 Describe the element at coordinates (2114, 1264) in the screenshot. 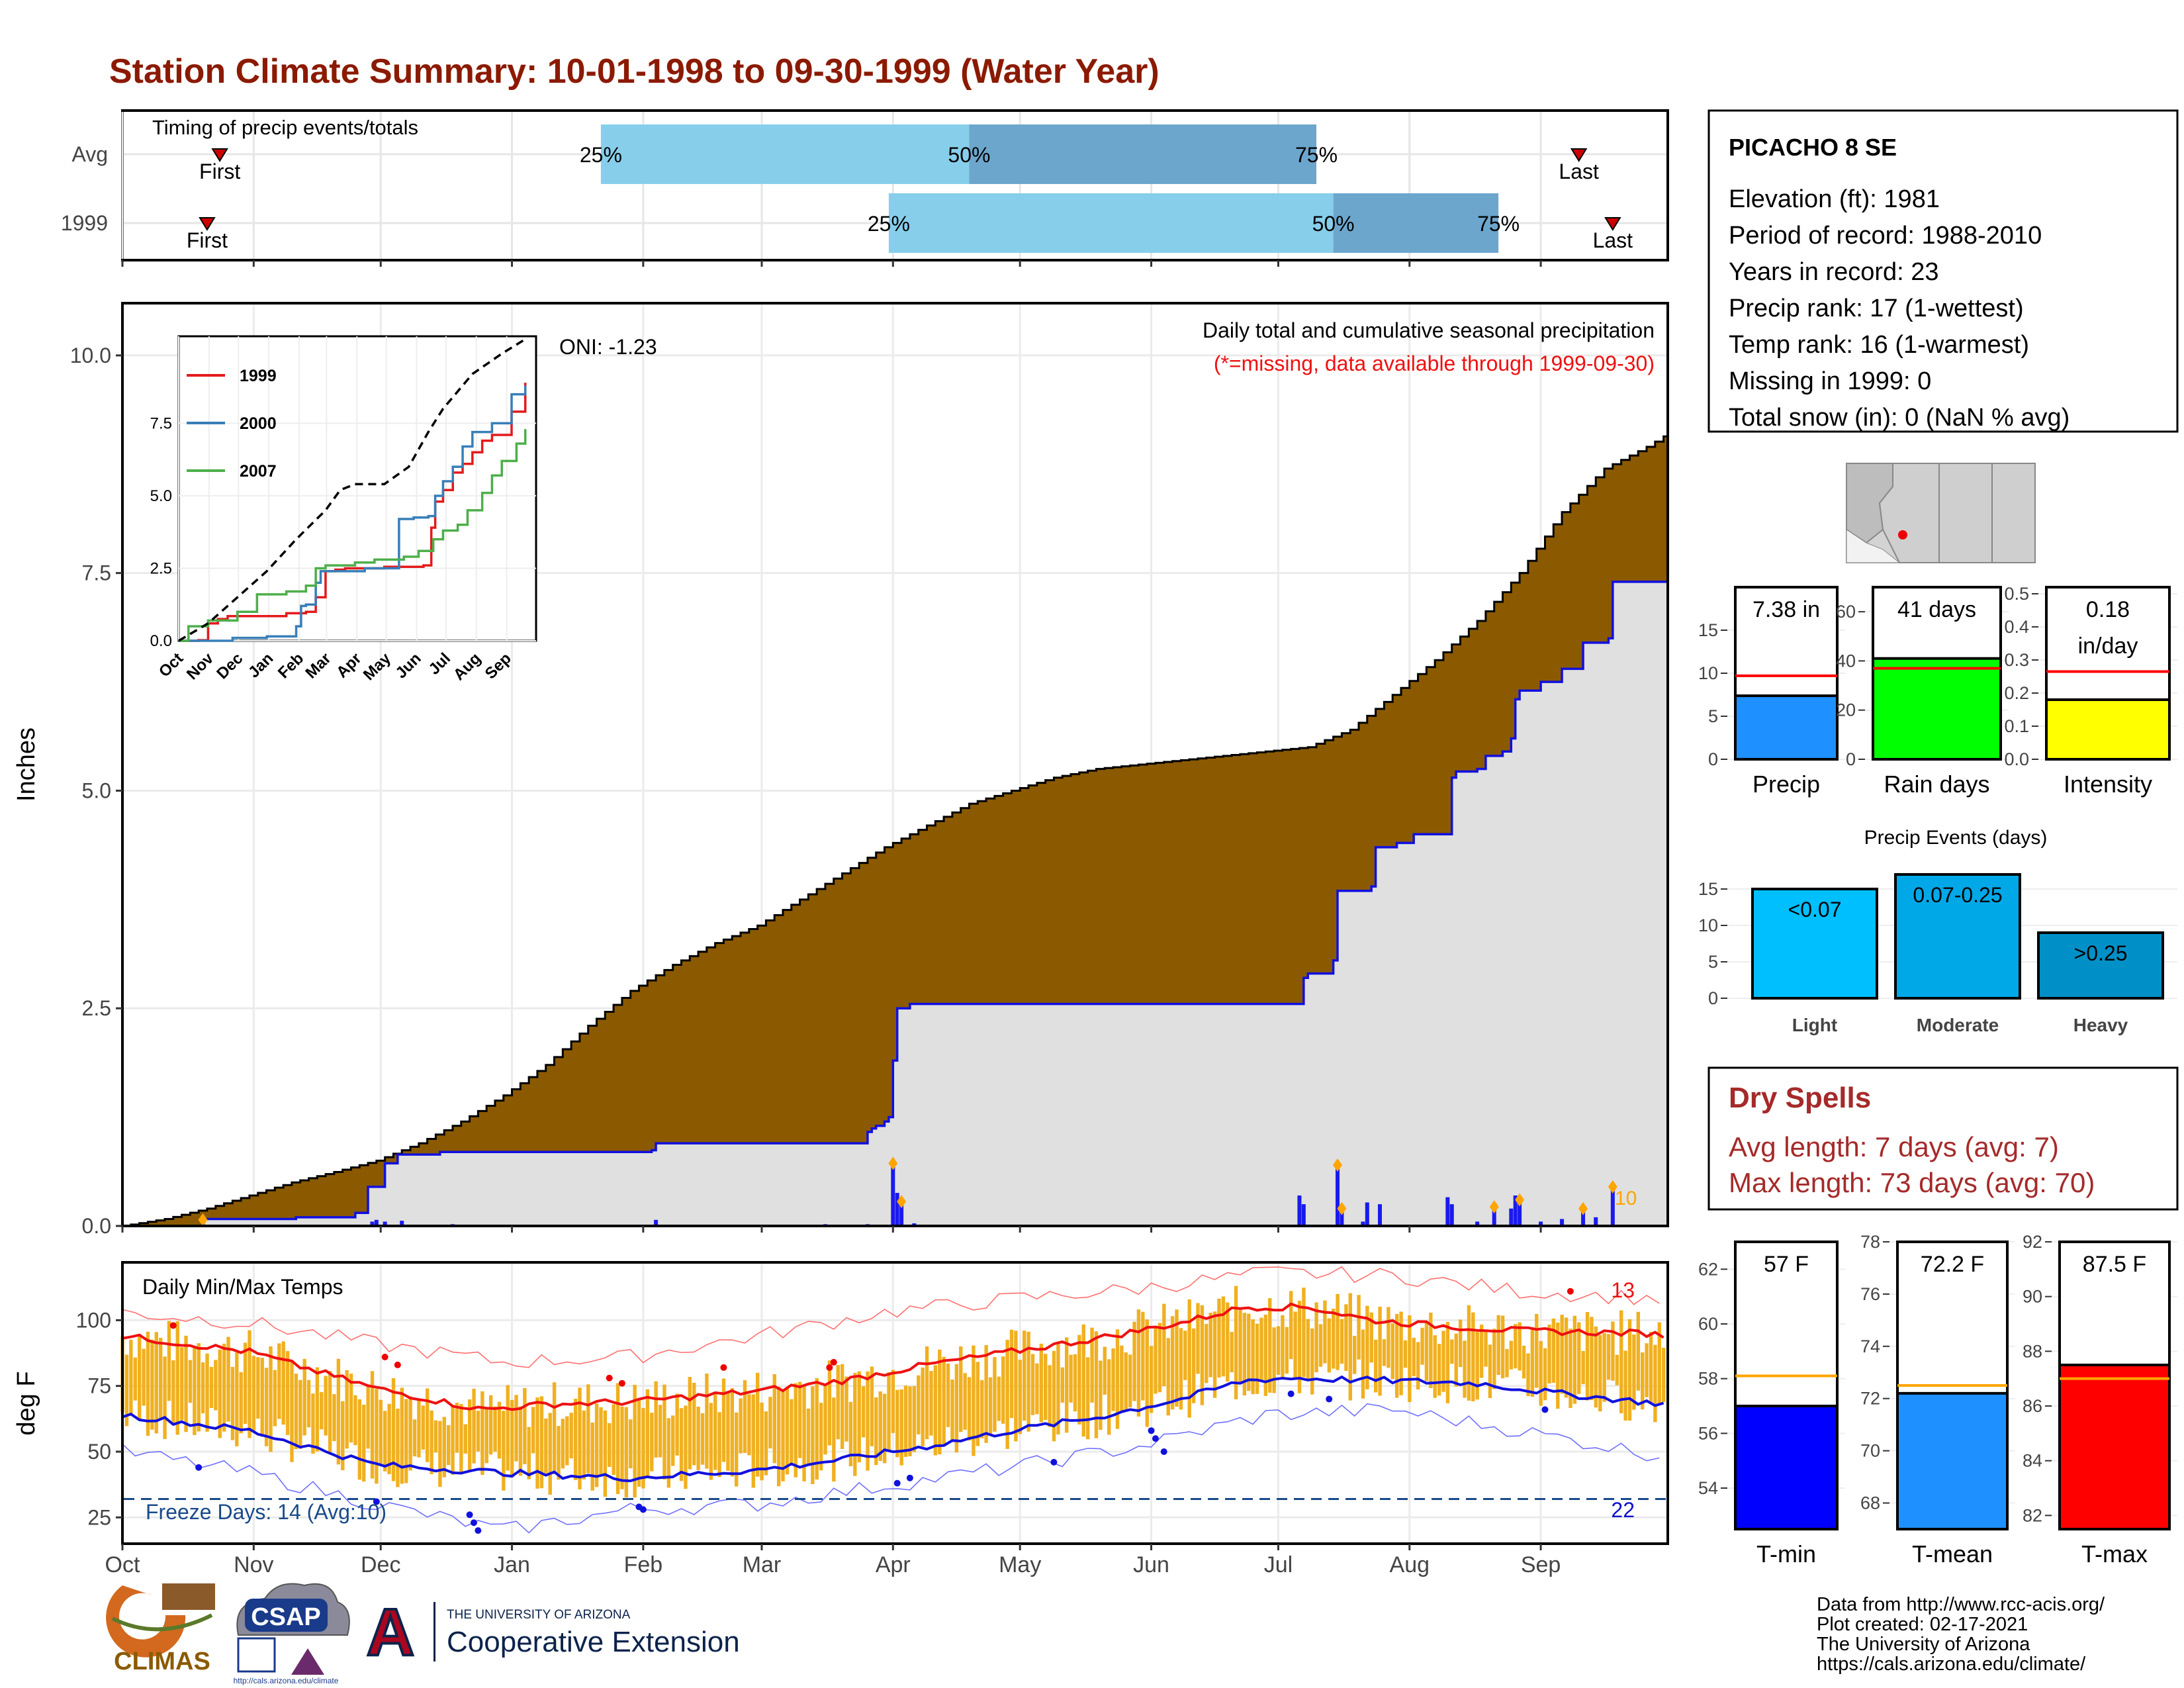

I see `small-chart-value-label: 87.5 F` at that location.